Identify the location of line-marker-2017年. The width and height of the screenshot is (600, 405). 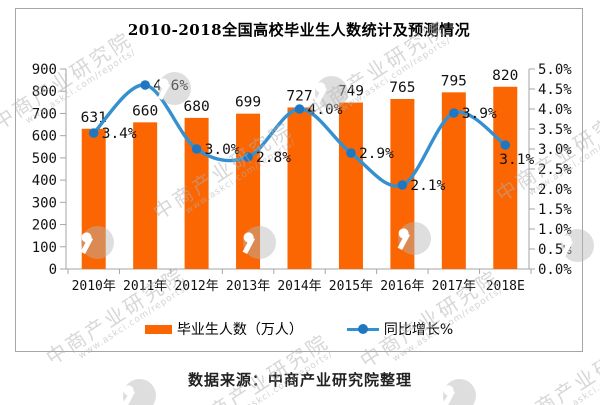
(454, 113).